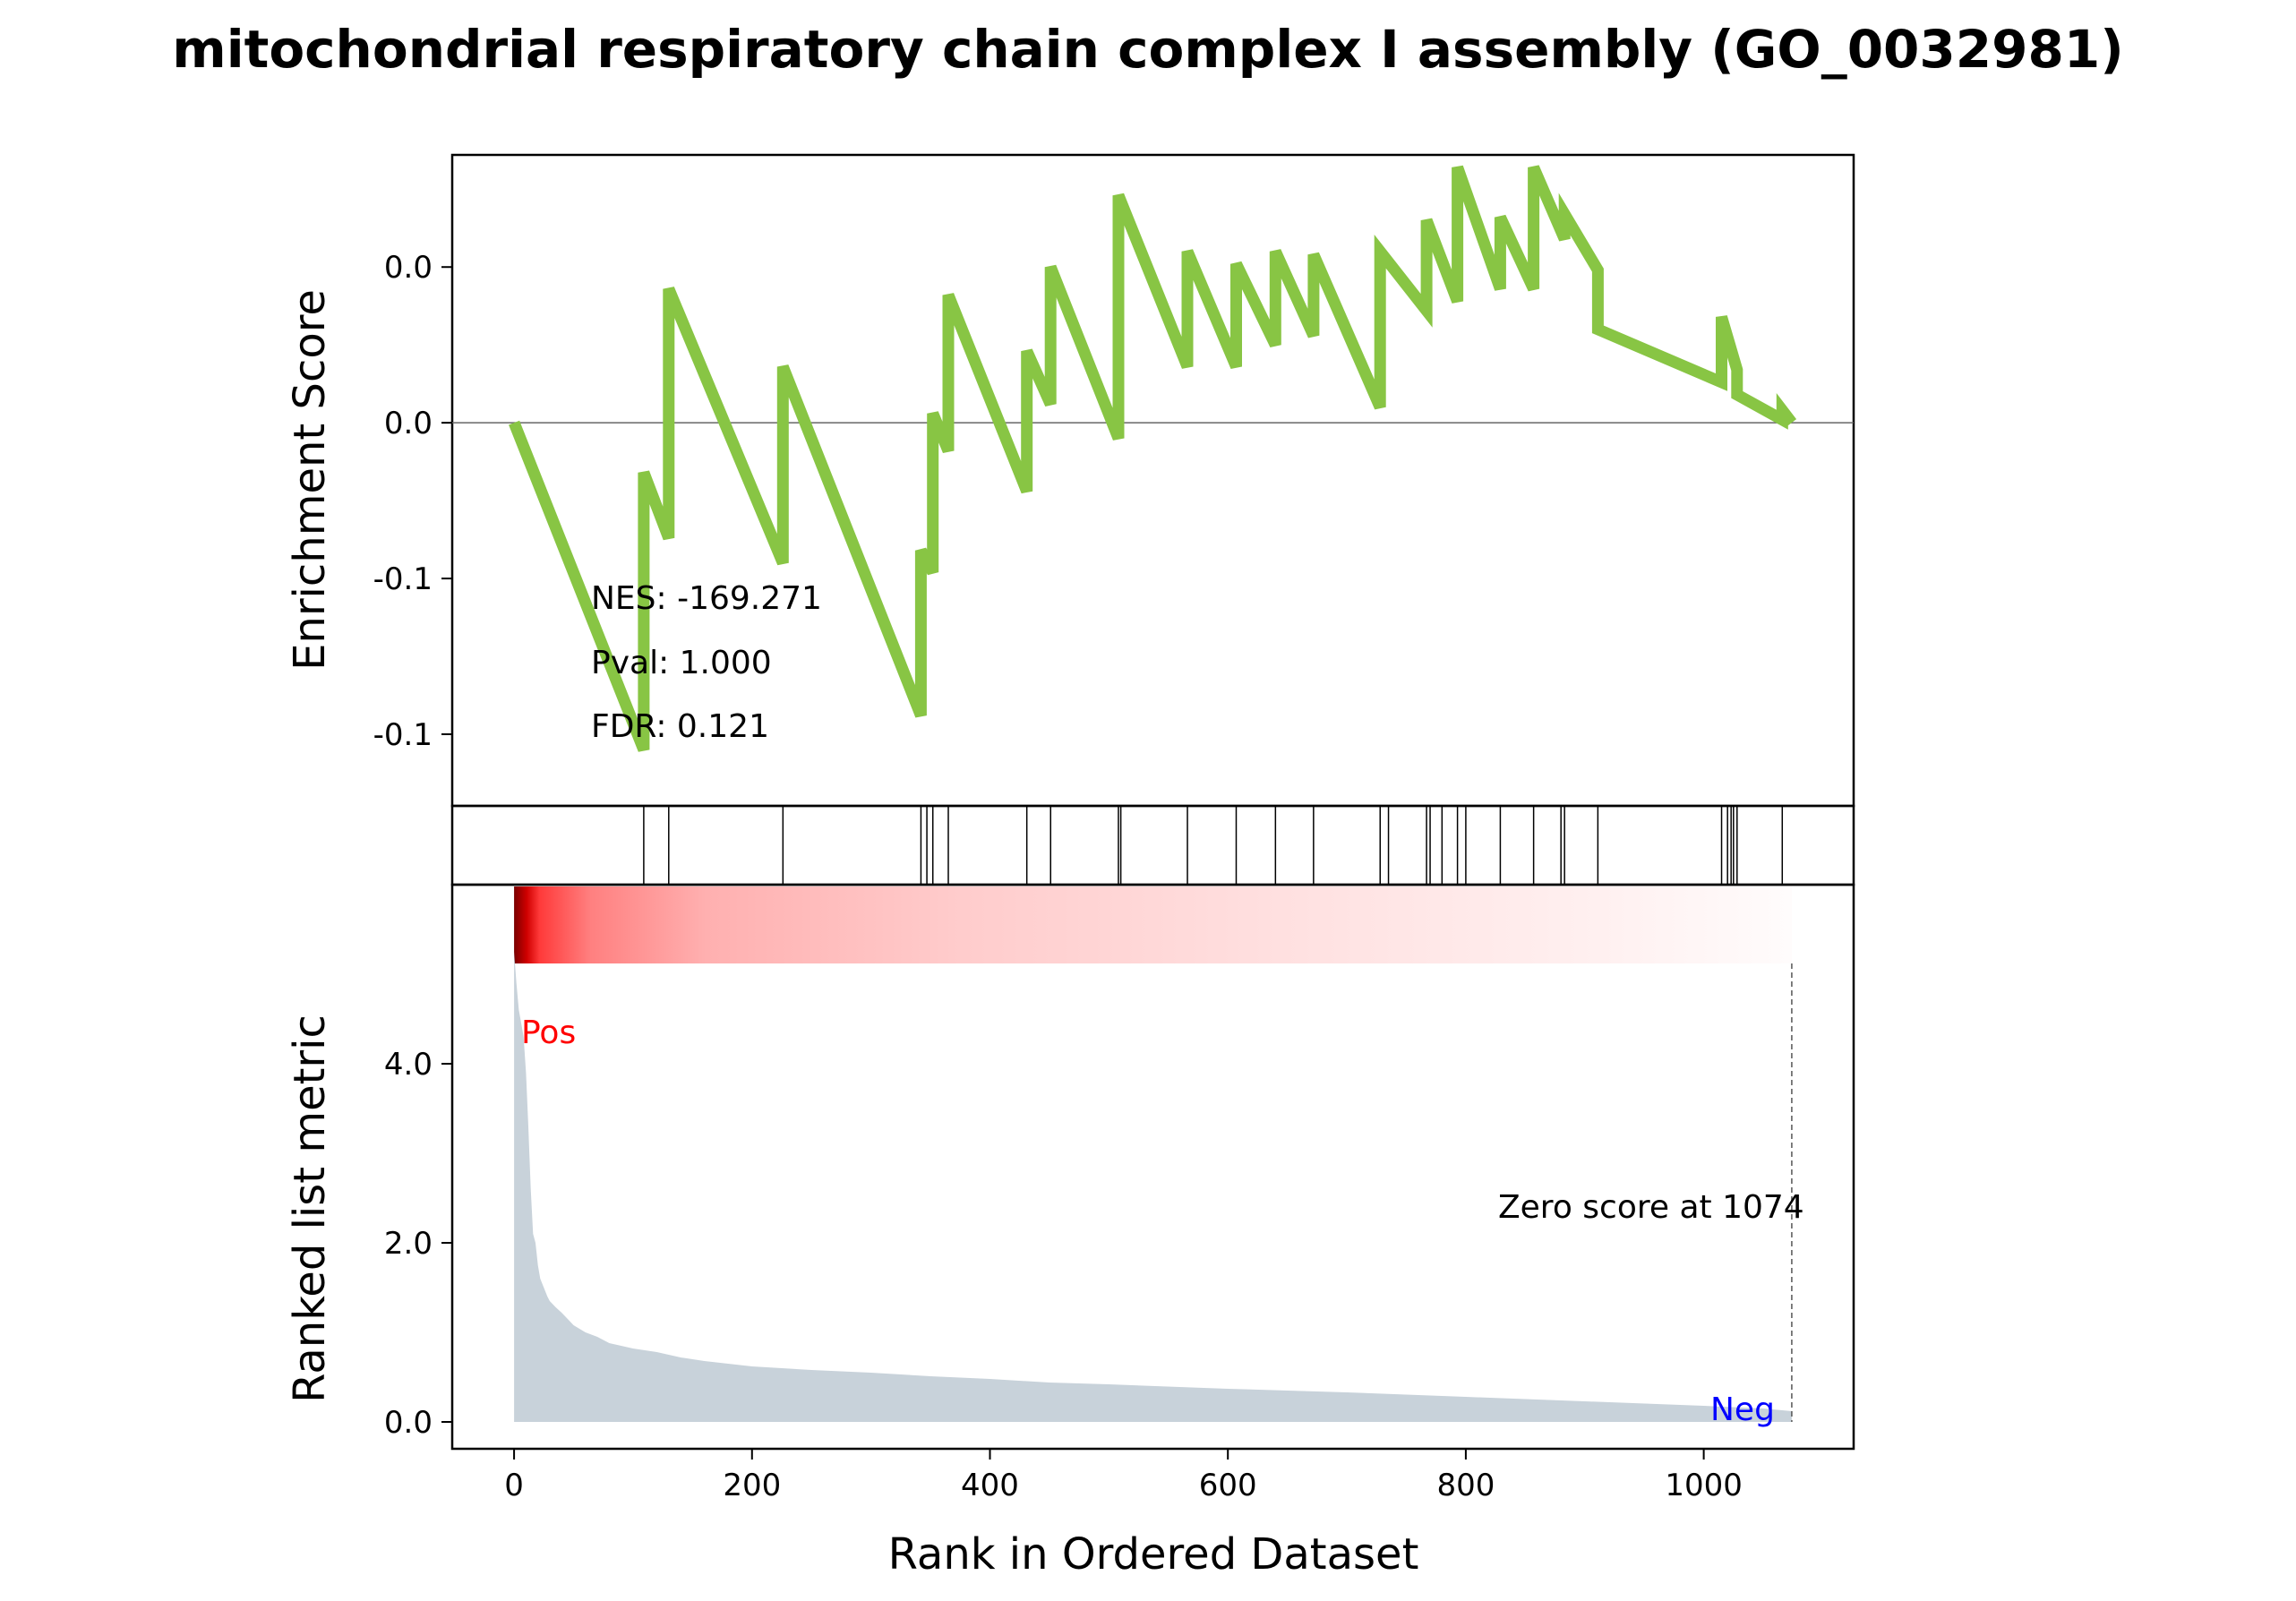  I want to click on ranked-heatmap-bar, so click(1153, 924).